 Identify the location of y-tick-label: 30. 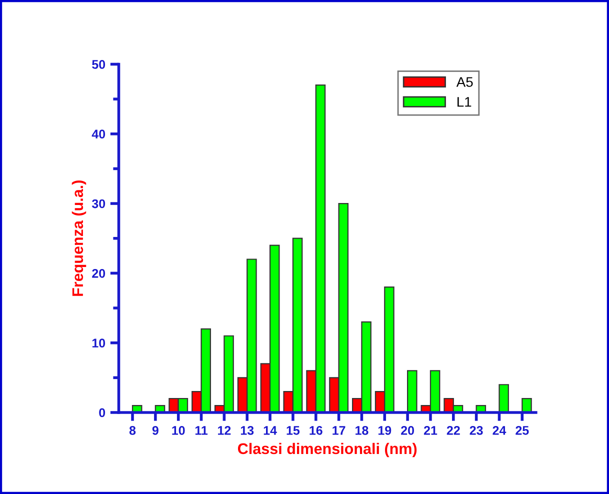
(99, 203).